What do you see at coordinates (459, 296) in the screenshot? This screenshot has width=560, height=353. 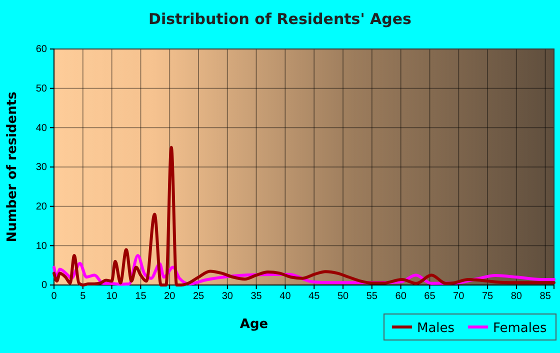 I see `x-tick-label: 70` at bounding box center [459, 296].